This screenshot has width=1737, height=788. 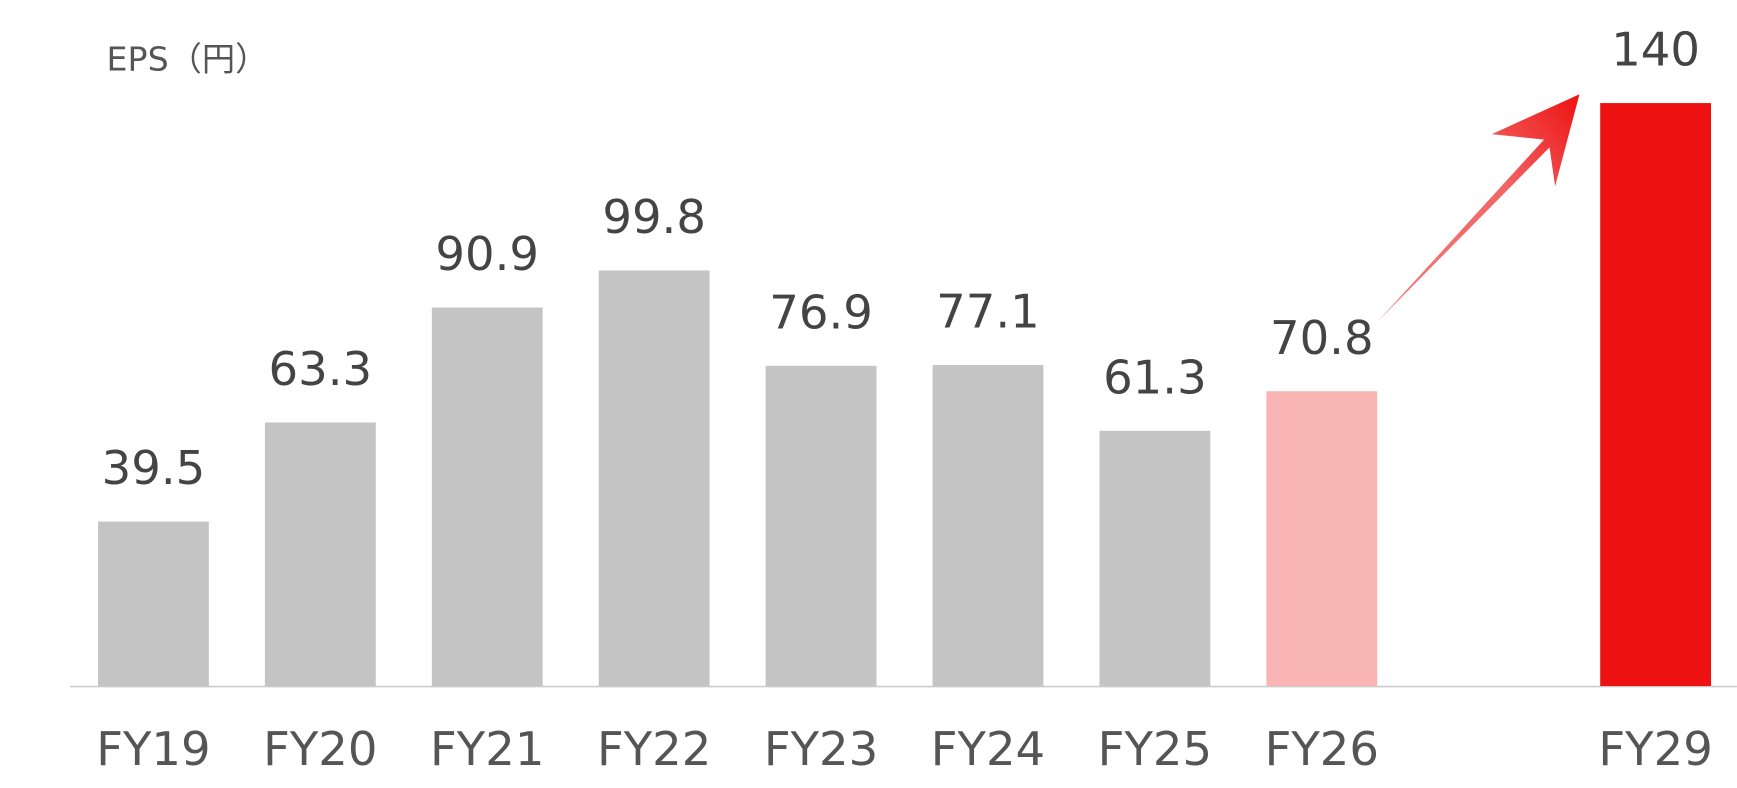 What do you see at coordinates (1155, 377) in the screenshot?
I see `value-label: 61.3` at bounding box center [1155, 377].